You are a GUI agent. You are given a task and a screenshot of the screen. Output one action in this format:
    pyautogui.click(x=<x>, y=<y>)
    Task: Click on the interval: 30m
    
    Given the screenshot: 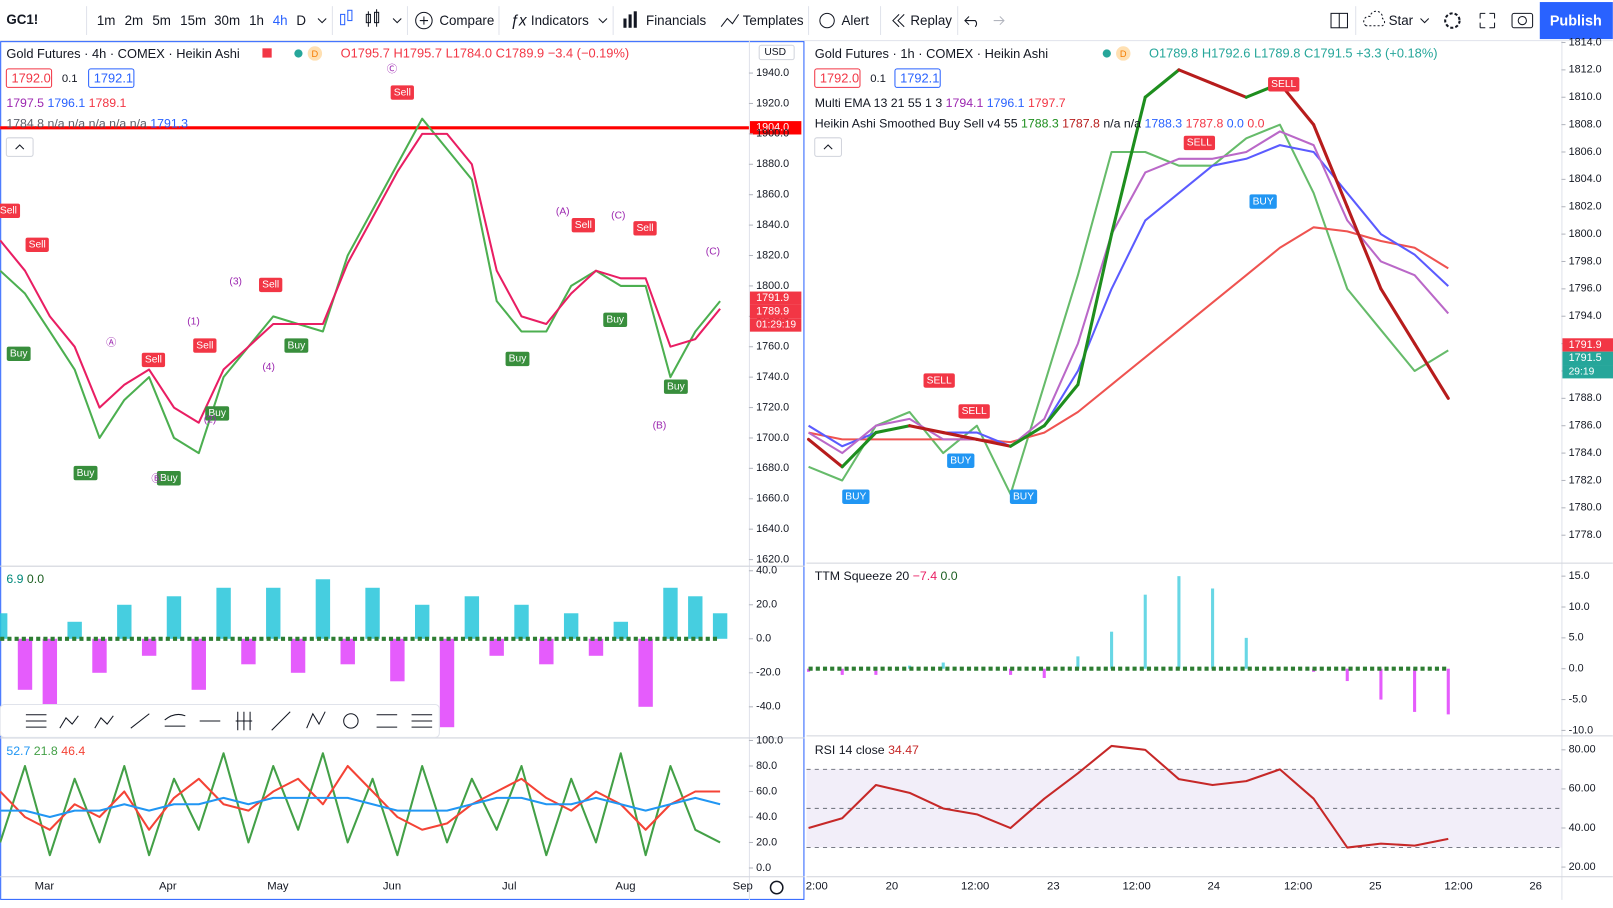 What is the action you would take?
    pyautogui.click(x=227, y=20)
    